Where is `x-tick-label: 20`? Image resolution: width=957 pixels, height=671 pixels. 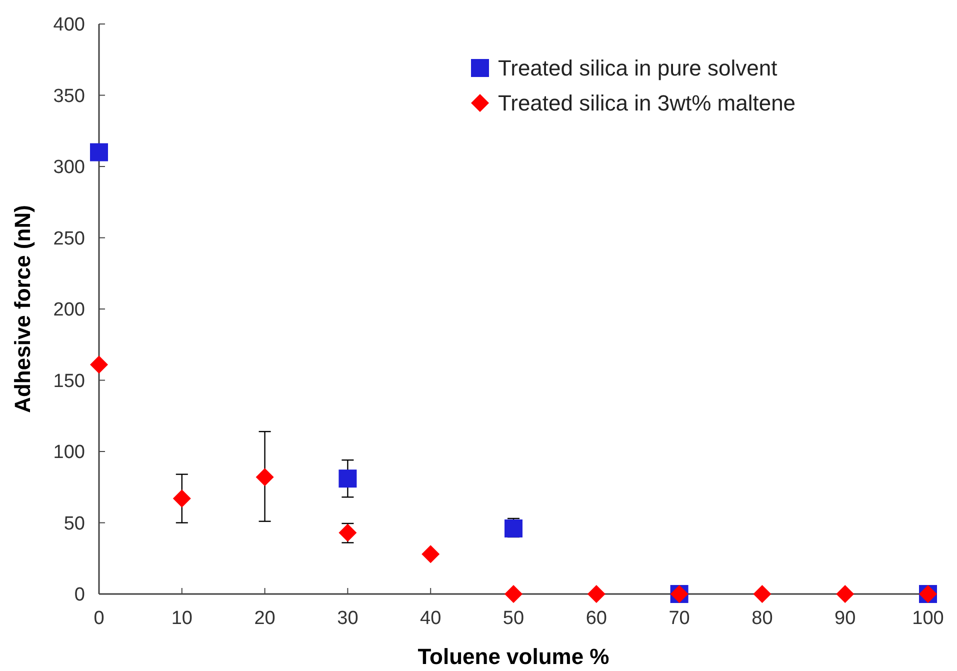
x-tick-label: 20 is located at coordinates (265, 618).